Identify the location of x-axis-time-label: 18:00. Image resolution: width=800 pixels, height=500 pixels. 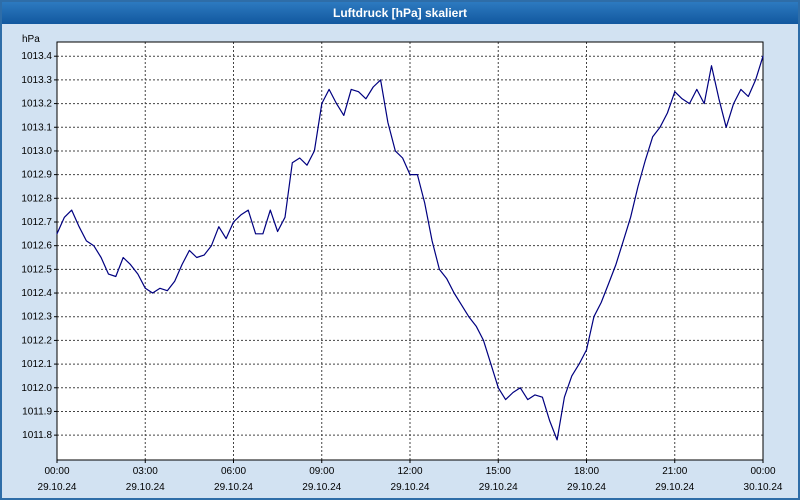
(586, 471).